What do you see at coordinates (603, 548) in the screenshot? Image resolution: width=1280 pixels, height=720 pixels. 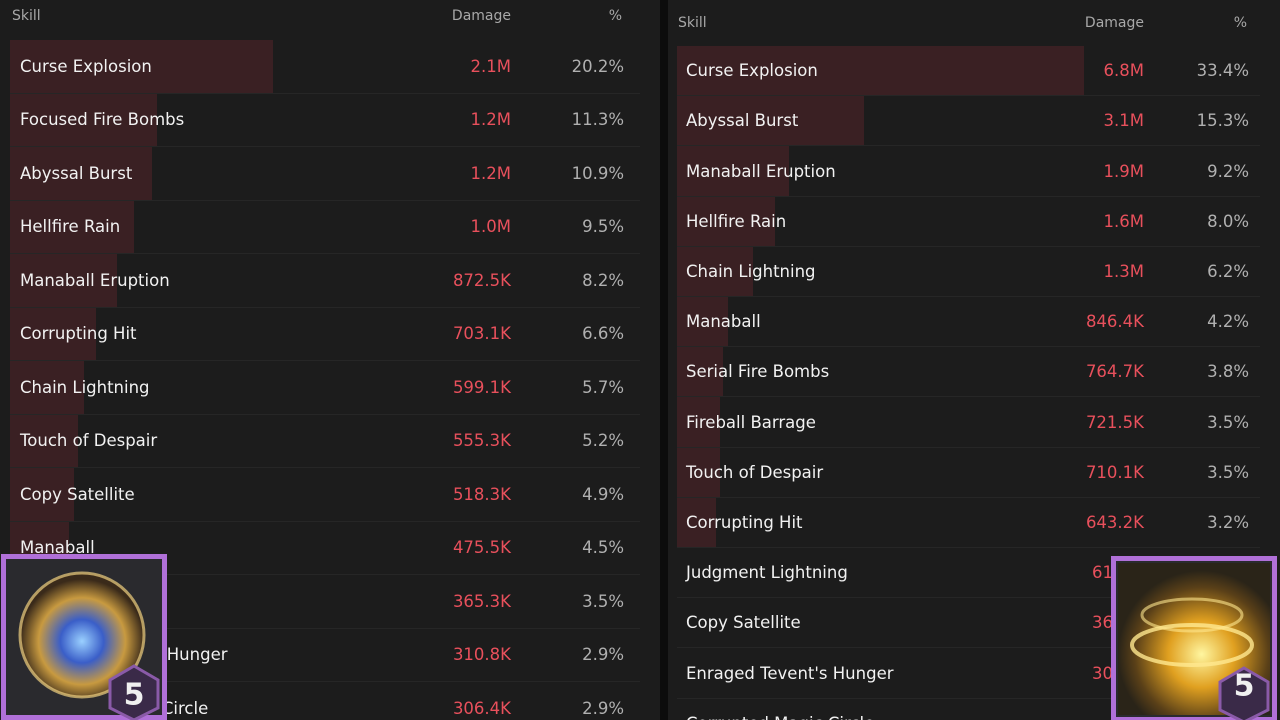 I see `percent-value: 4.5%` at bounding box center [603, 548].